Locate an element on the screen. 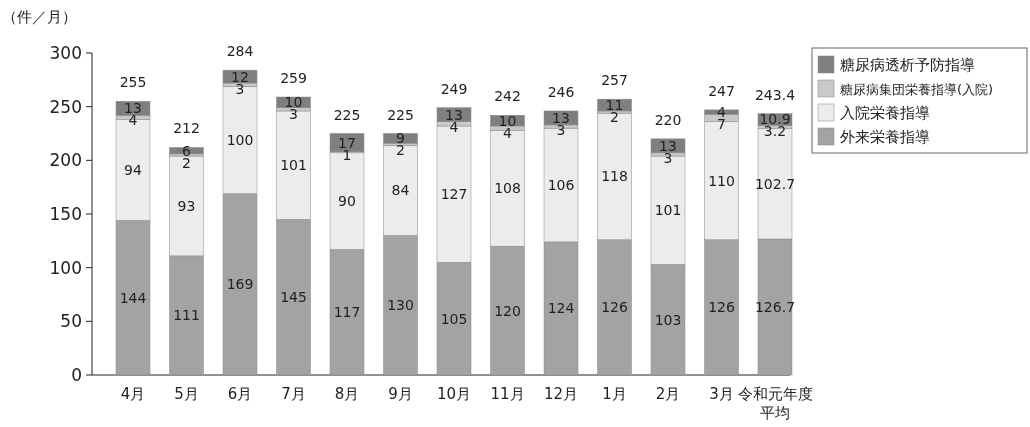 Image resolution: width=1030 pixels, height=427 pixels. data-label: 10 is located at coordinates (507, 120).